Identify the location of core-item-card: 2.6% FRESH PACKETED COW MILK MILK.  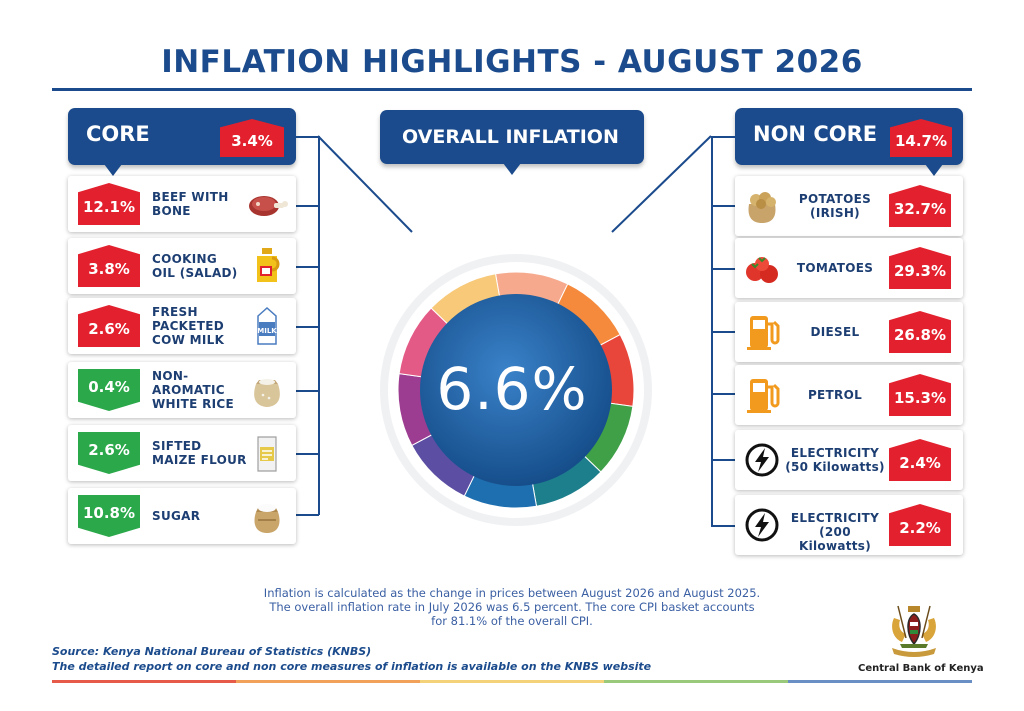
(182, 326).